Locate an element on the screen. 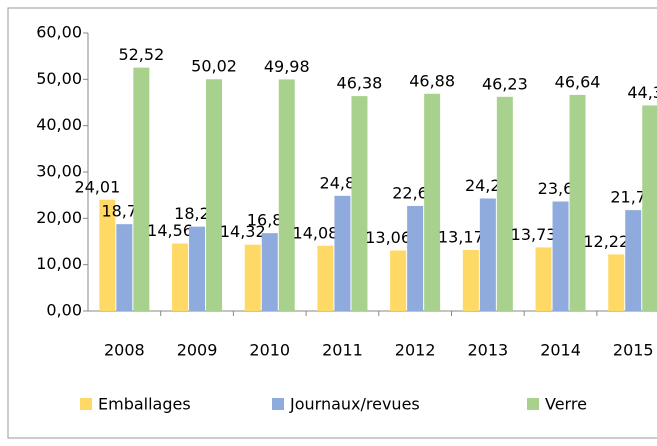 The width and height of the screenshot is (657, 446). value-label: 46,38 is located at coordinates (360, 83).